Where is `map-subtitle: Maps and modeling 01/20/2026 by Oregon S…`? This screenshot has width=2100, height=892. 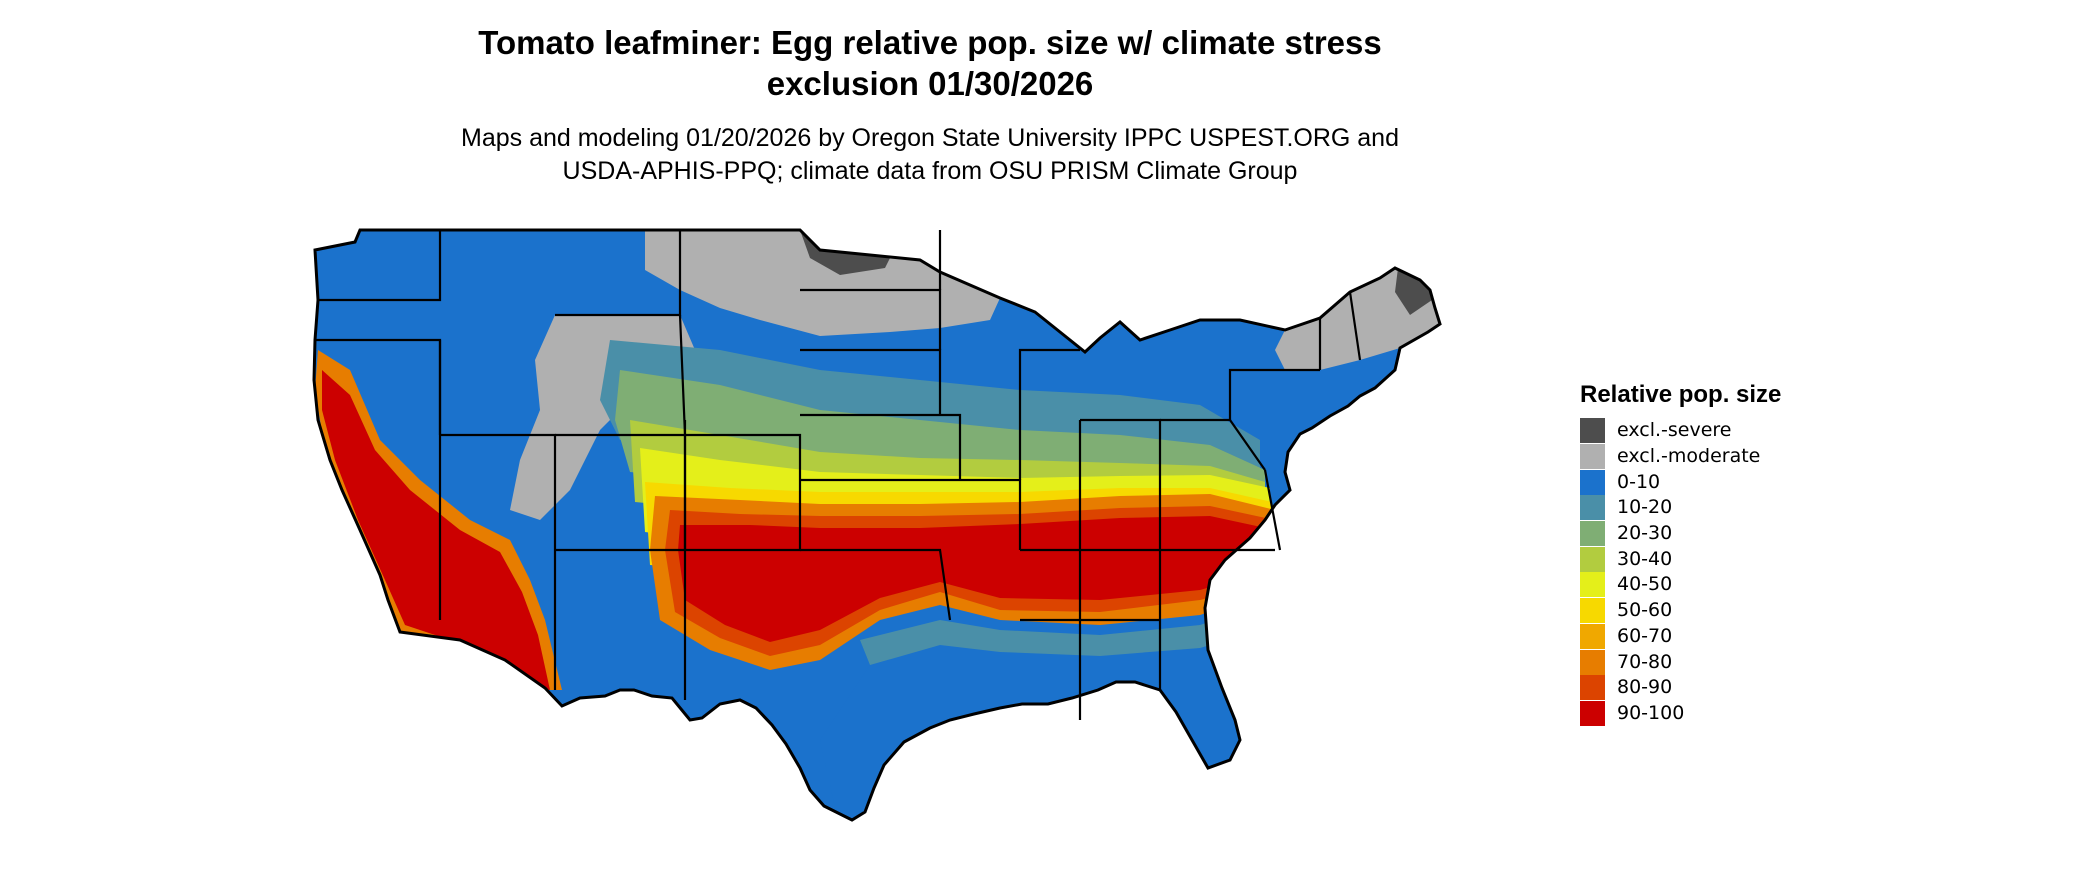
map-subtitle: Maps and modeling 01/20/2026 by Oregon S… is located at coordinates (930, 155).